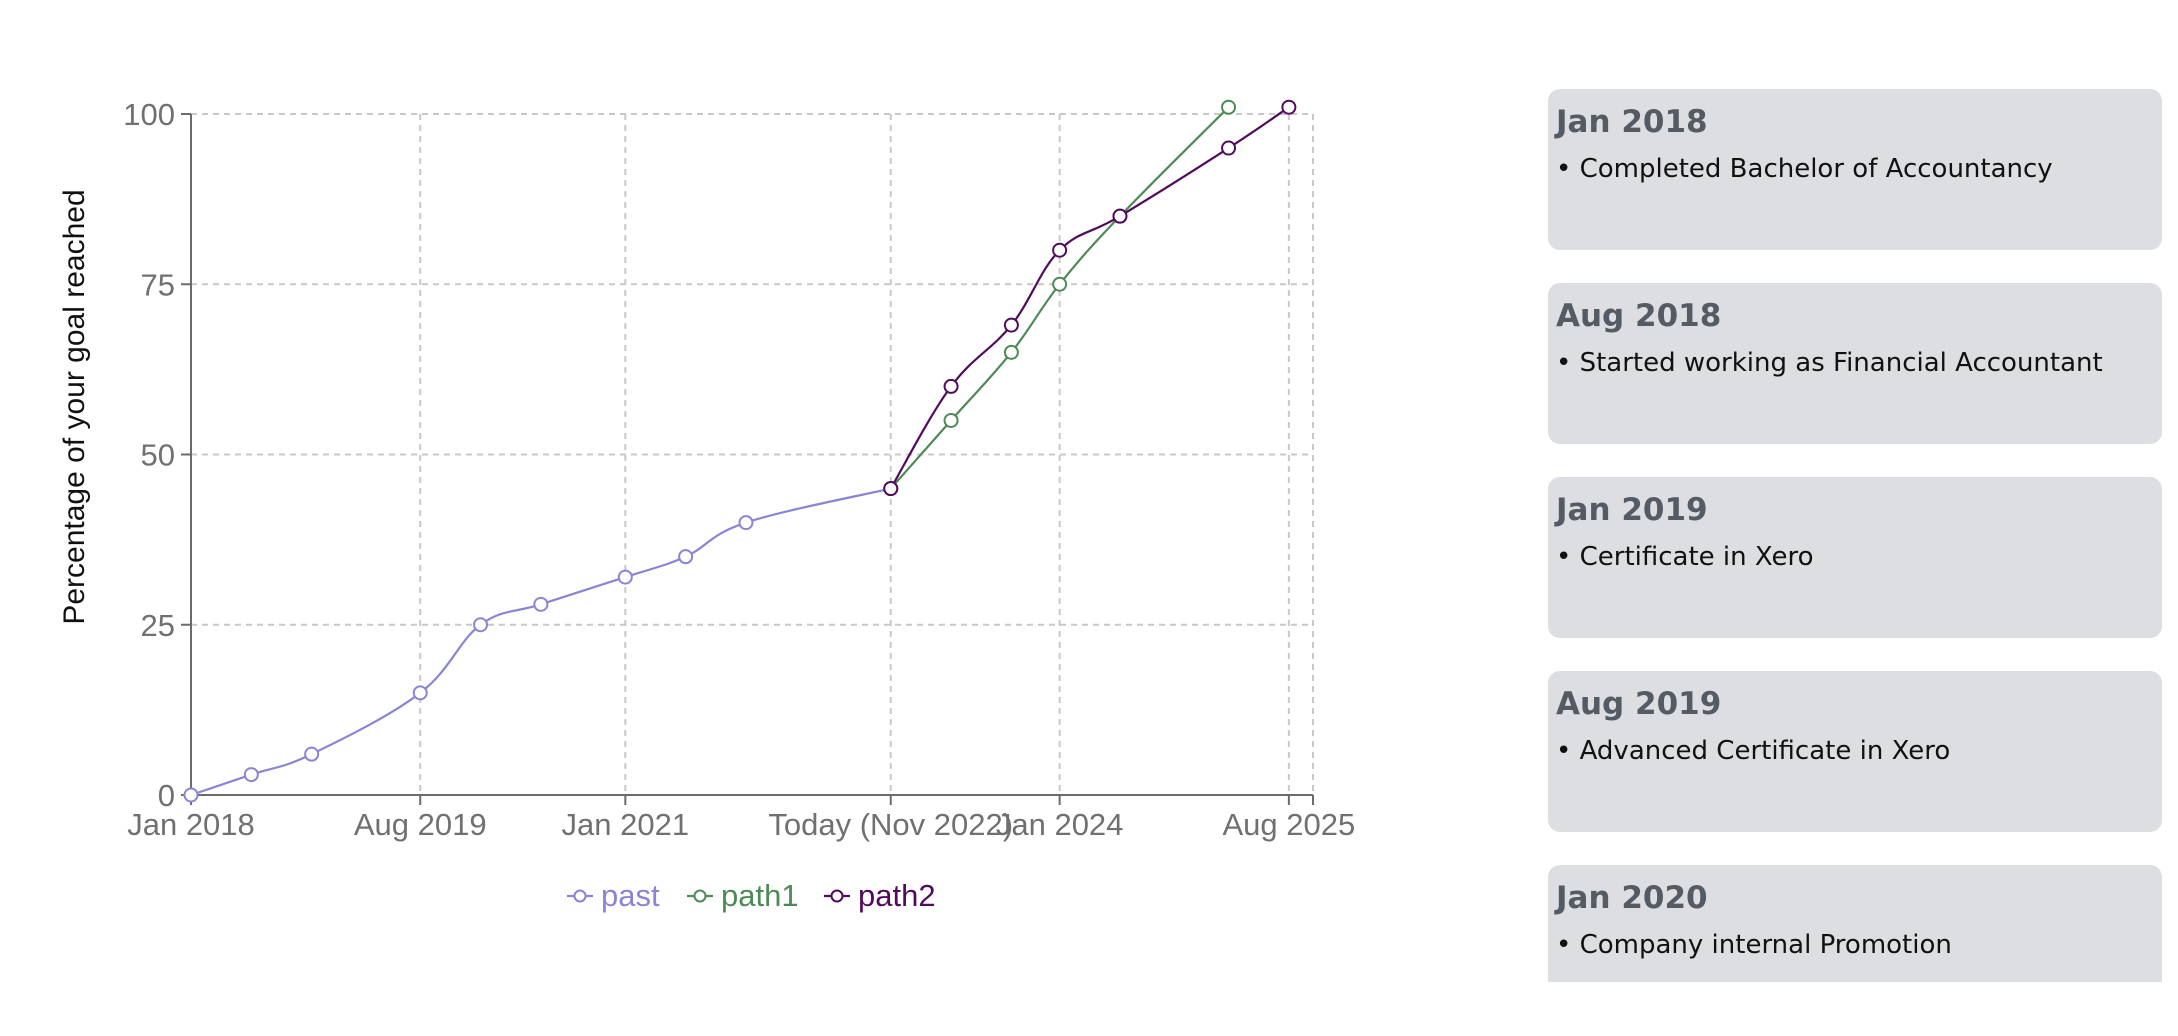 Image resolution: width=2178 pixels, height=1036 pixels. Describe the element at coordinates (1855, 557) in the screenshot. I see `timeline-card: Jan 2019 • Certificate in Xero` at that location.